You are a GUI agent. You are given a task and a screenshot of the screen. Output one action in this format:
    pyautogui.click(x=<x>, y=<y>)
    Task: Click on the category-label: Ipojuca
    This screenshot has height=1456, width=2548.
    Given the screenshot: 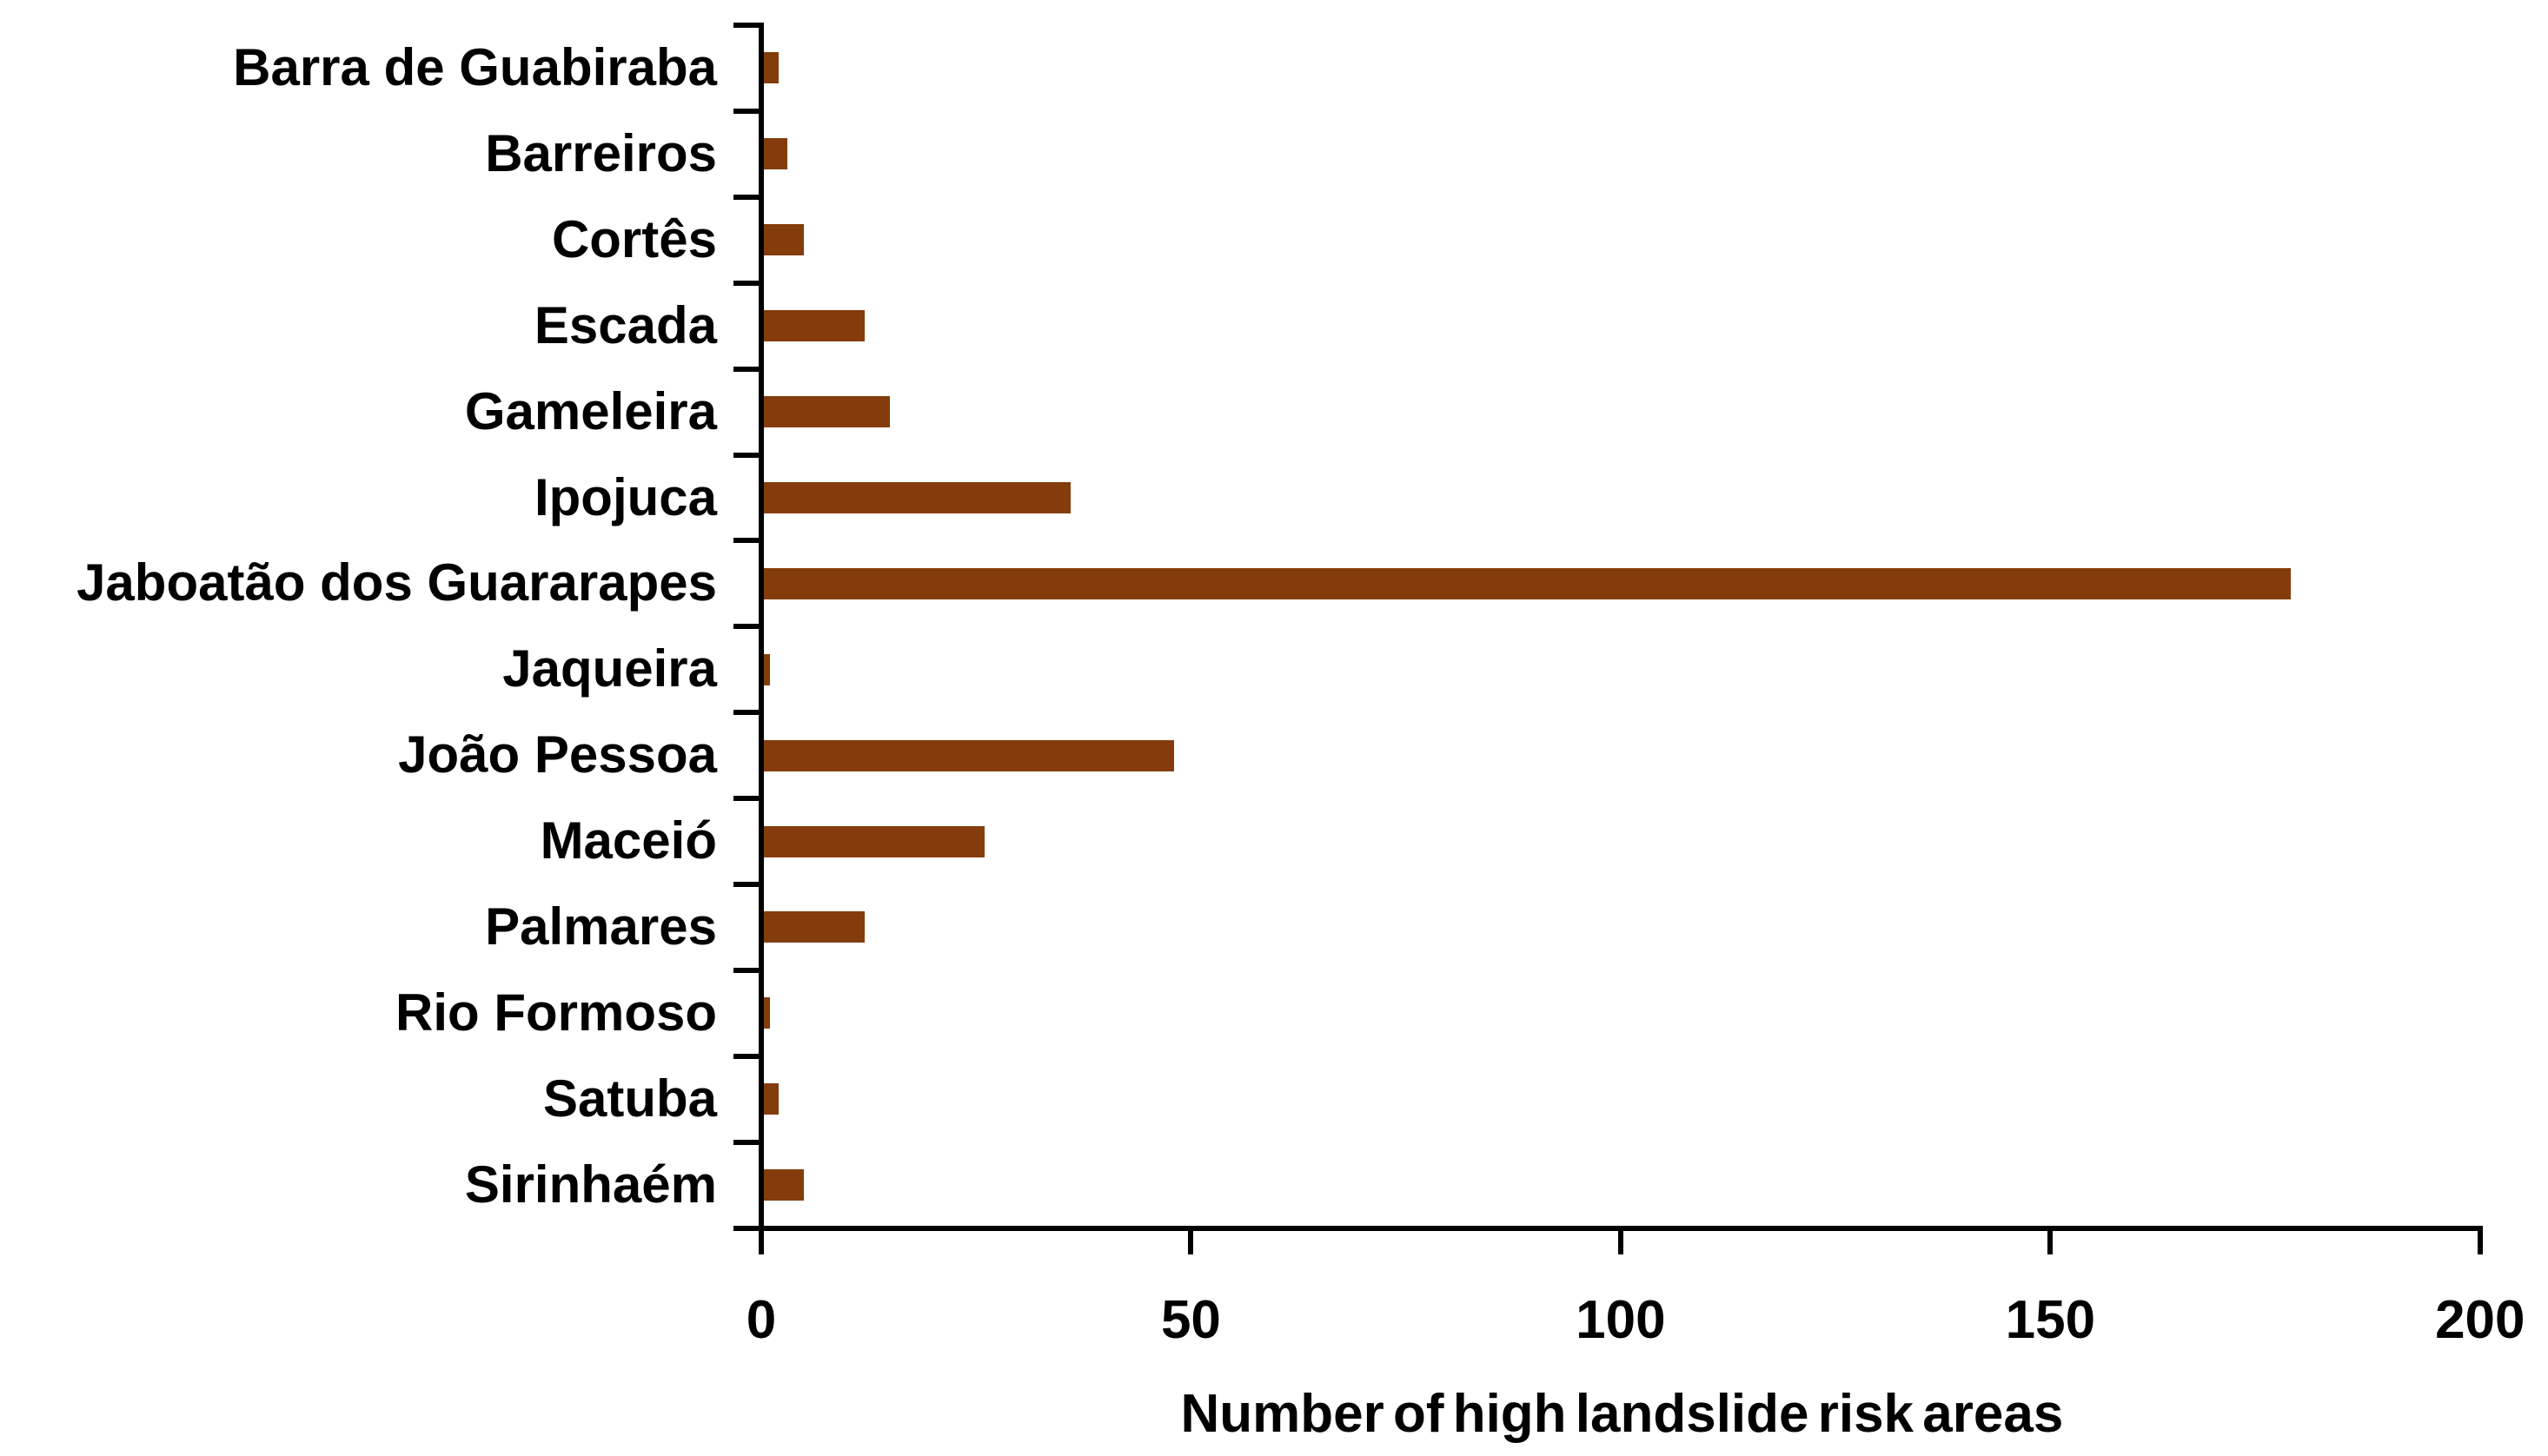 What is the action you would take?
    pyautogui.click(x=626, y=496)
    